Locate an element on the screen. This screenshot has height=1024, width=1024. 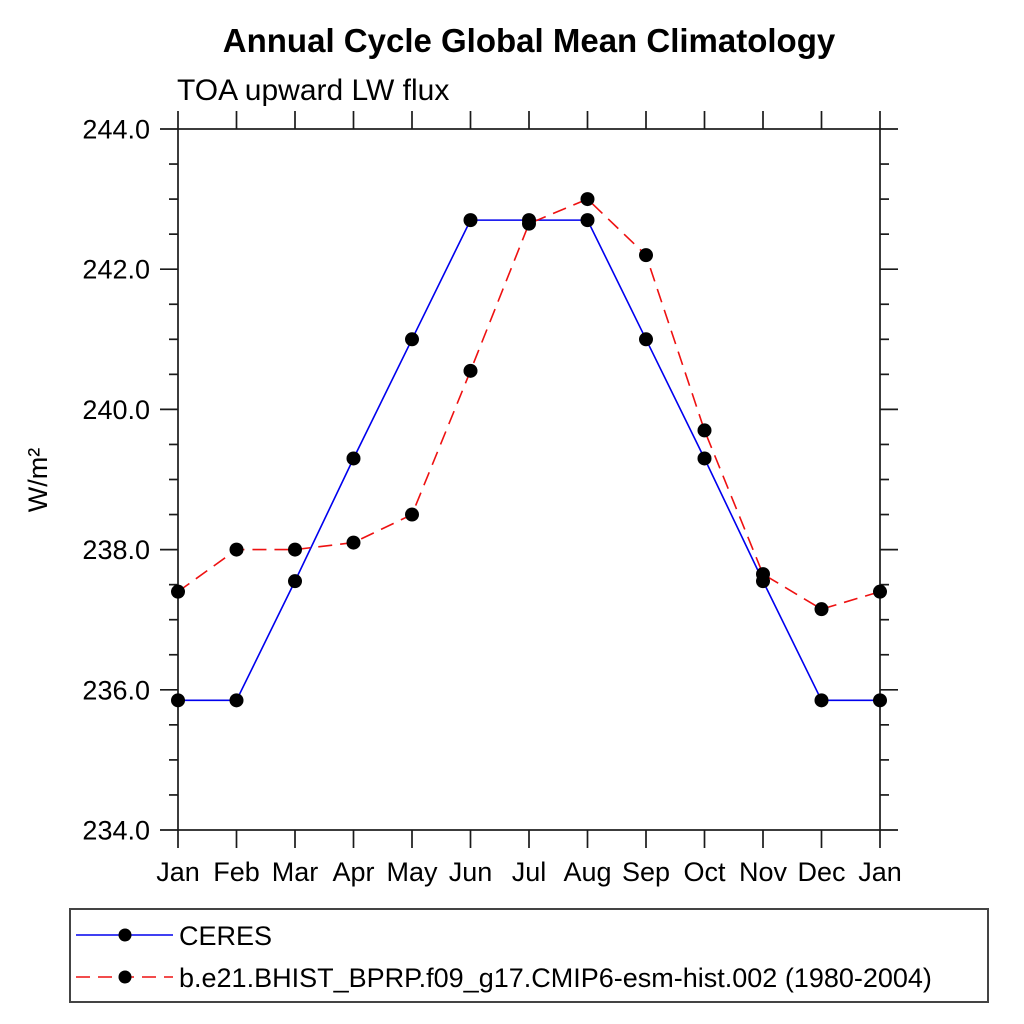
legend-box is located at coordinates (529, 955).